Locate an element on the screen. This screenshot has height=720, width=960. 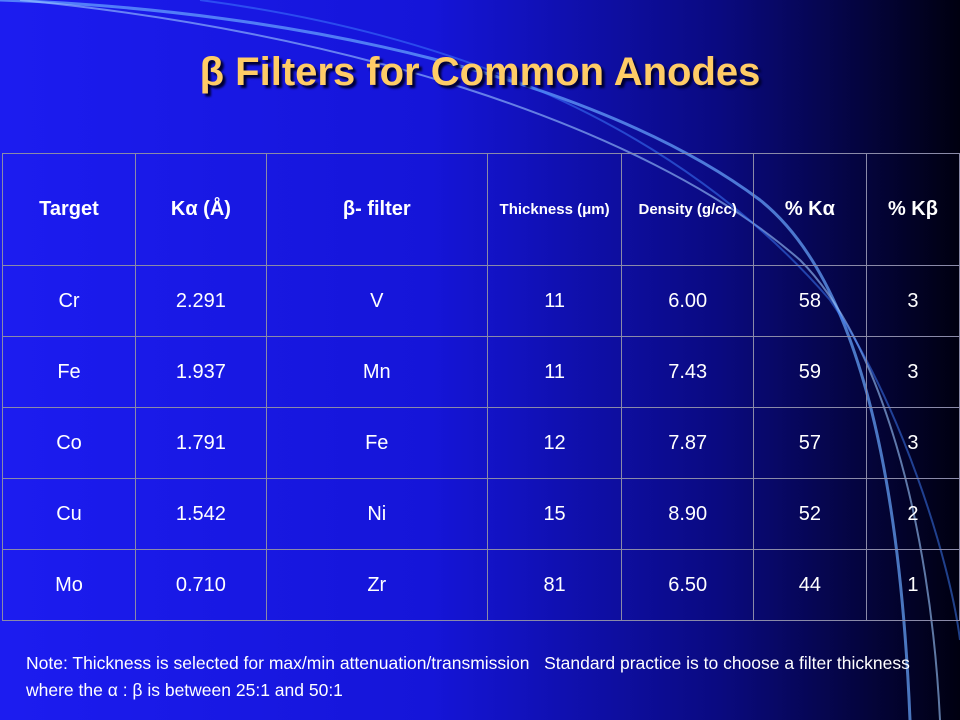
table-cell: 1.542 is located at coordinates (200, 514).